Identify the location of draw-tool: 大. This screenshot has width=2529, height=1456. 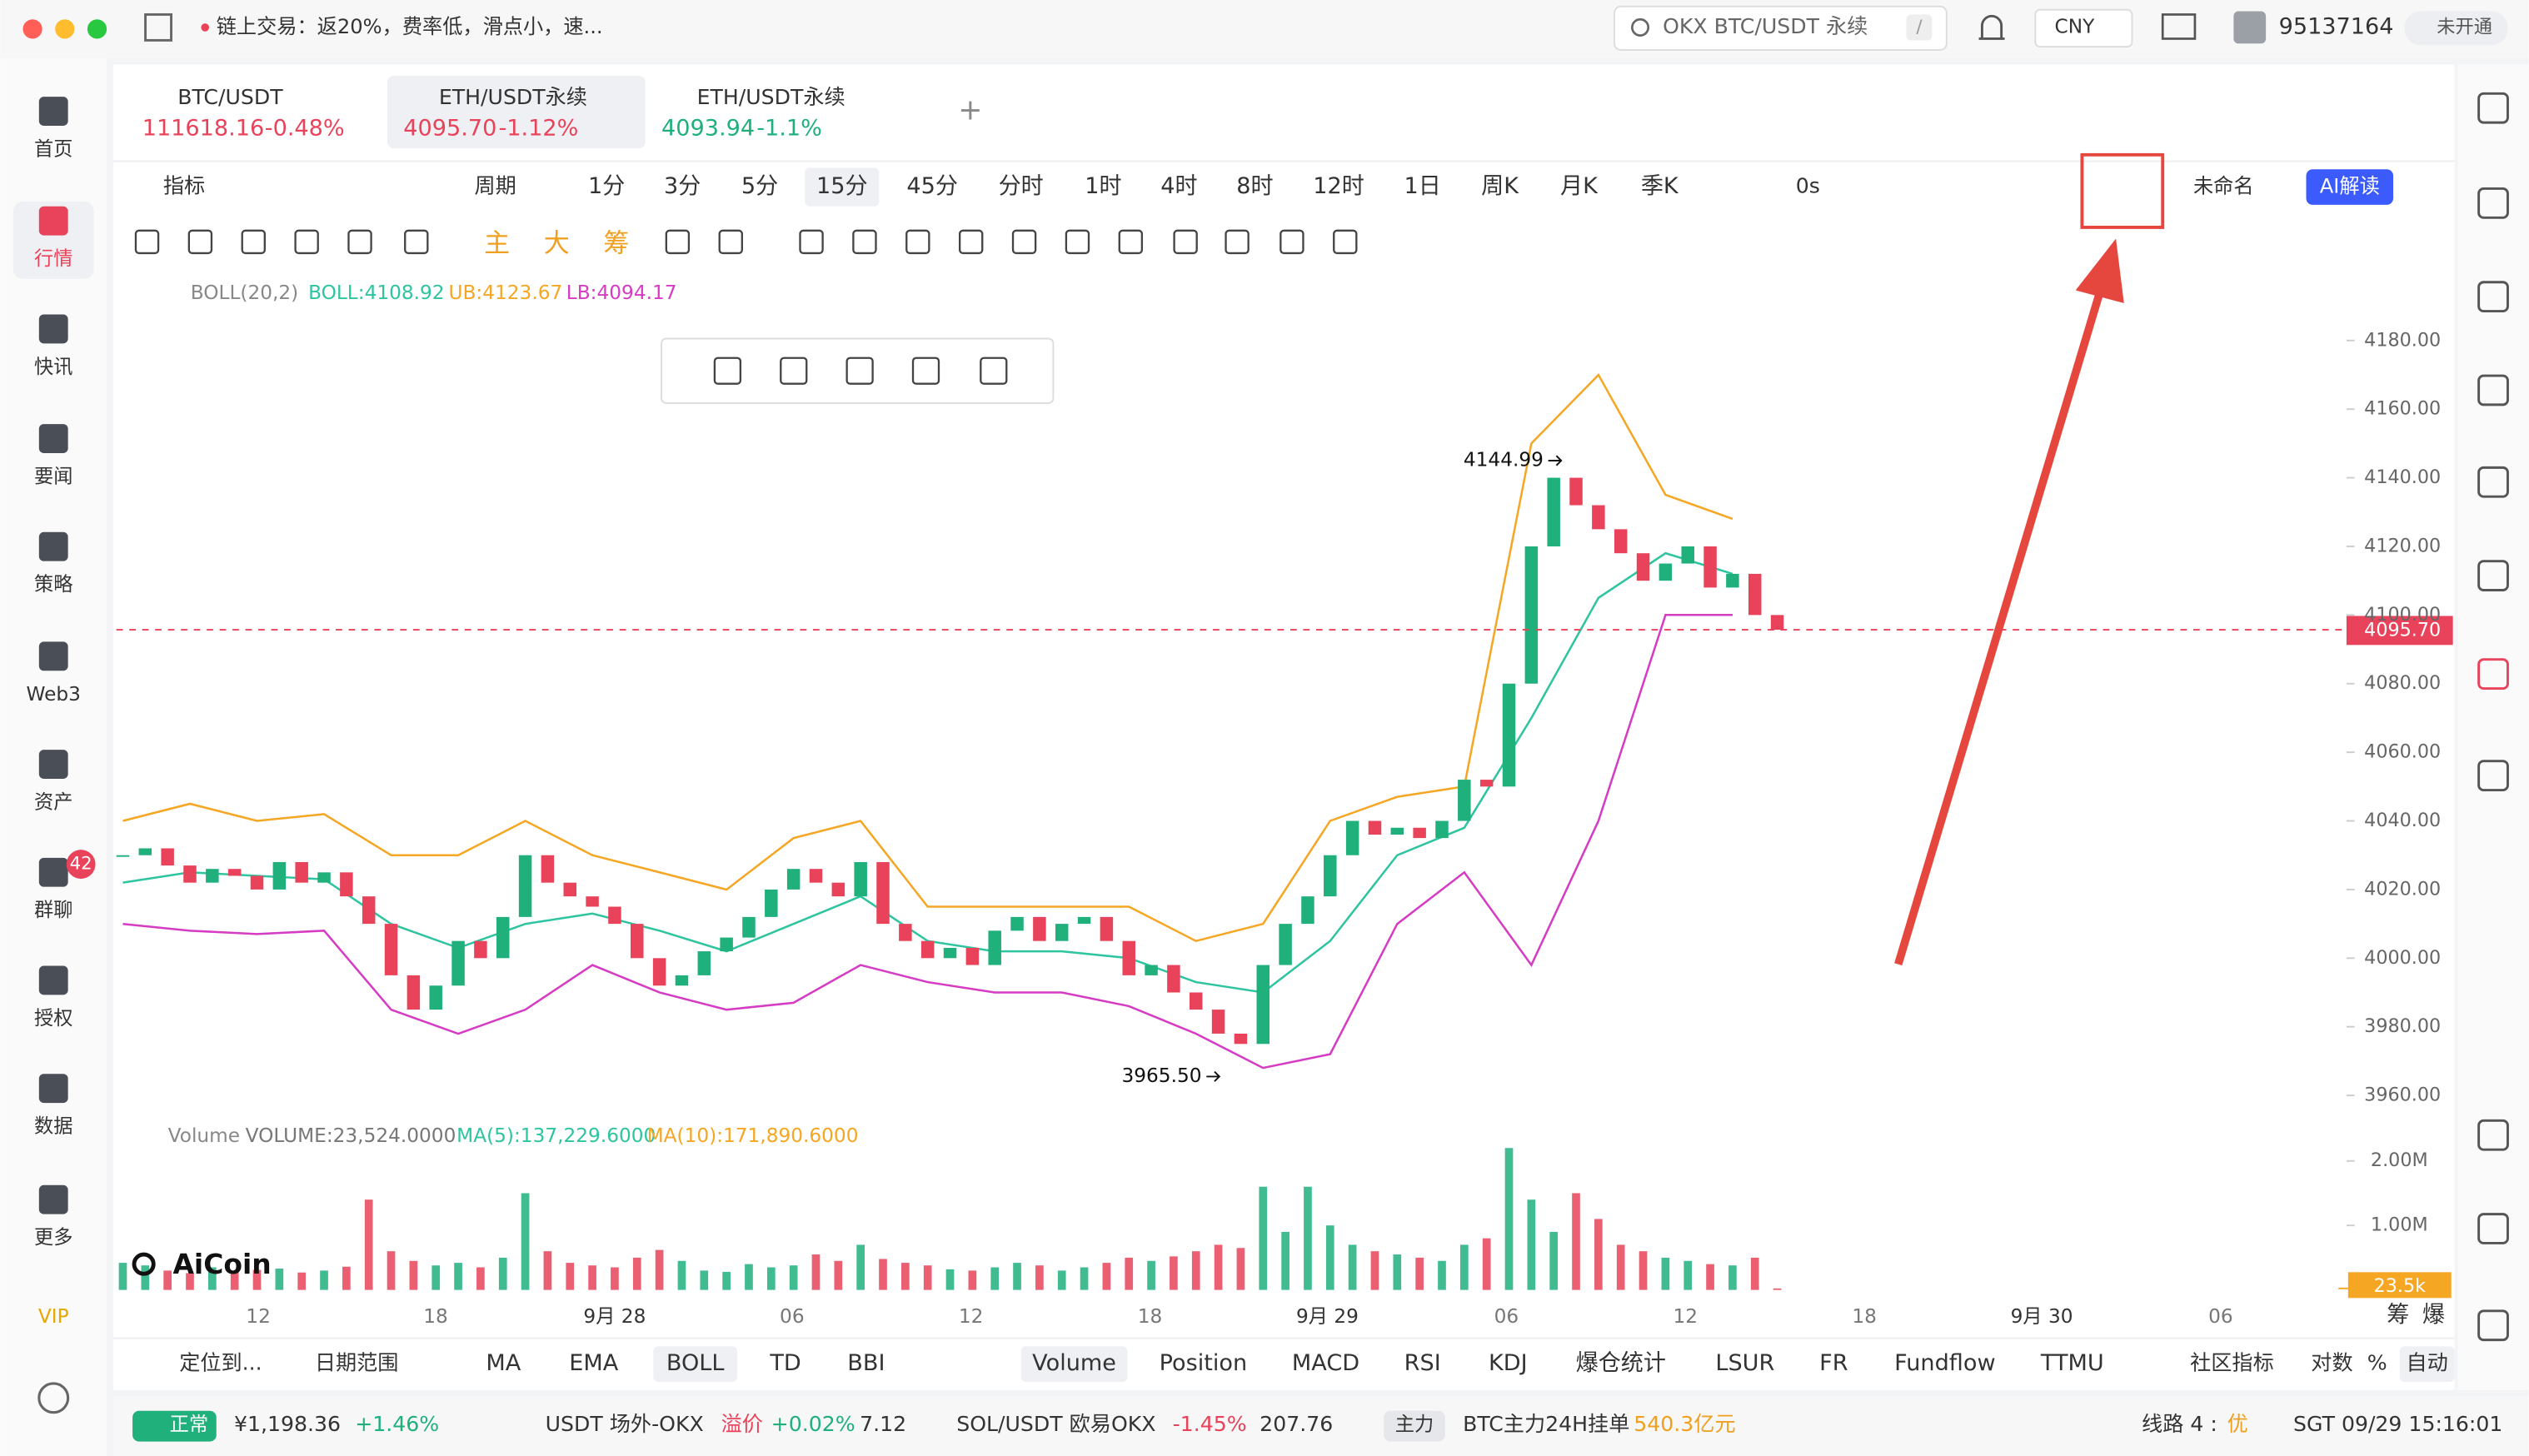
(557, 244).